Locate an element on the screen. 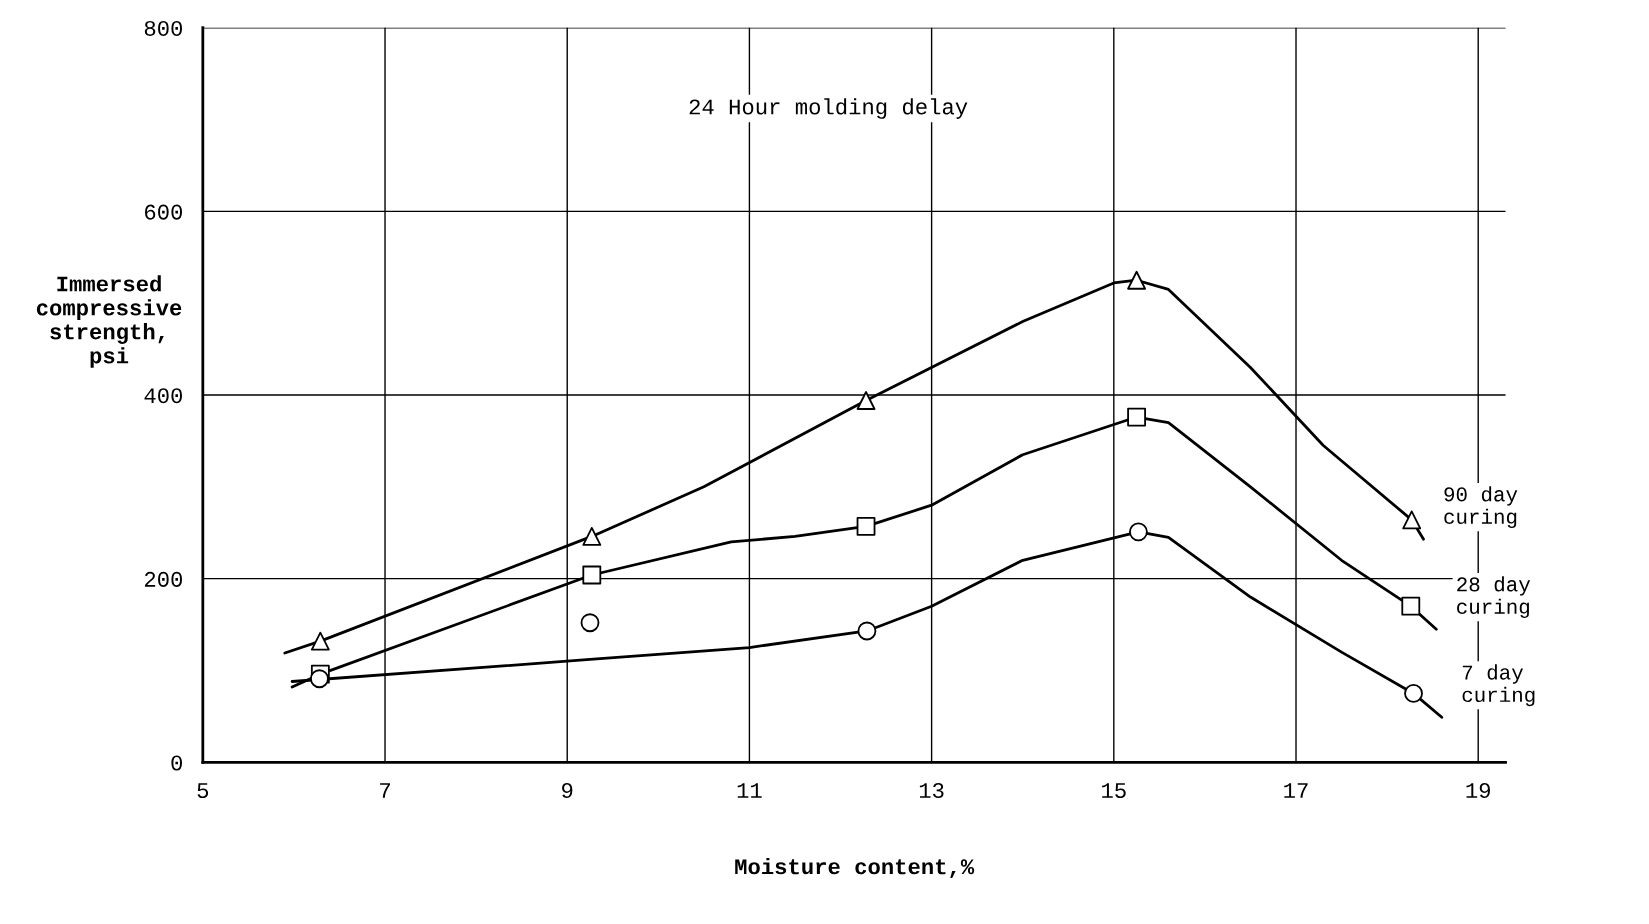  y-tick-label: 400 is located at coordinates (163, 396).